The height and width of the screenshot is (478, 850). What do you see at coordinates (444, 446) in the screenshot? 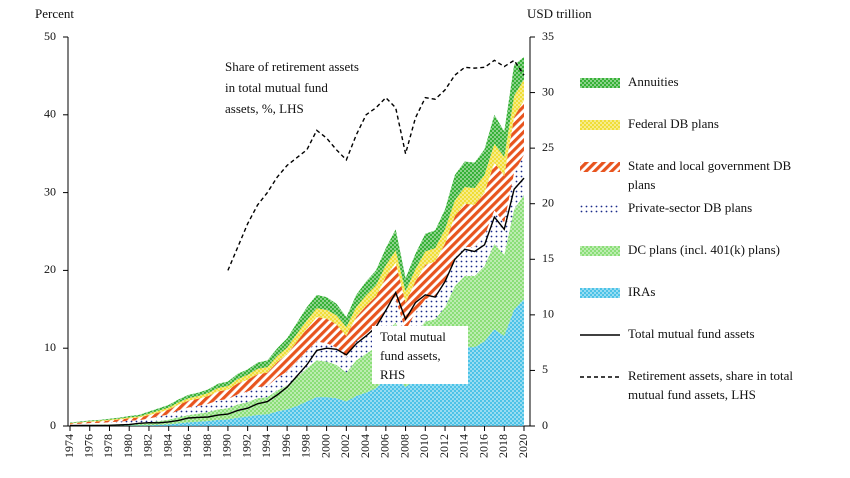
I see `x-tick-label: 2012` at bounding box center [444, 446].